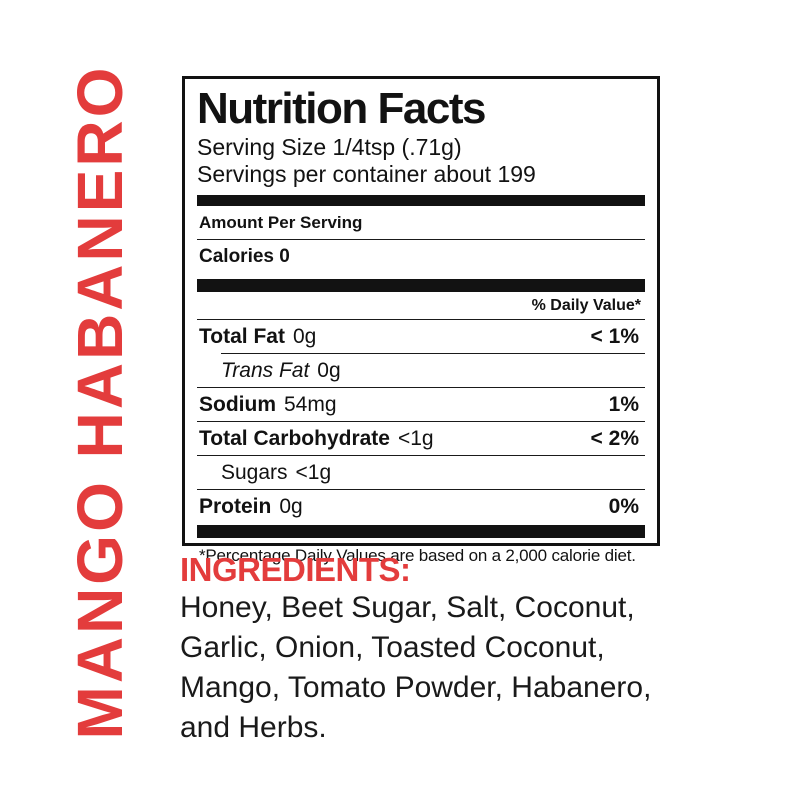 The width and height of the screenshot is (800, 800). Describe the element at coordinates (421, 200) in the screenshot. I see `divider-thick-top` at that location.